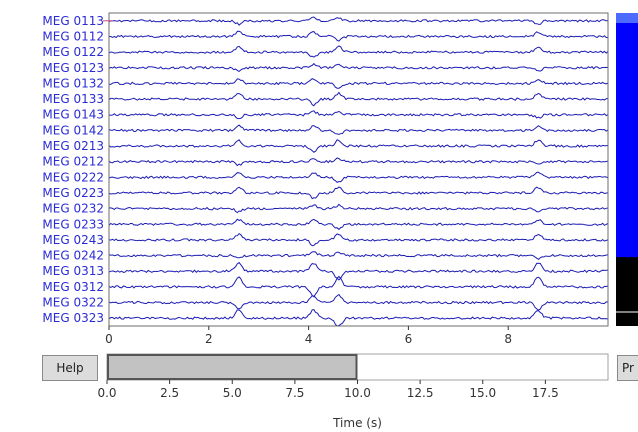 The height and width of the screenshot is (432, 638). What do you see at coordinates (169, 393) in the screenshot?
I see `time-tick-label: 2.5` at bounding box center [169, 393].